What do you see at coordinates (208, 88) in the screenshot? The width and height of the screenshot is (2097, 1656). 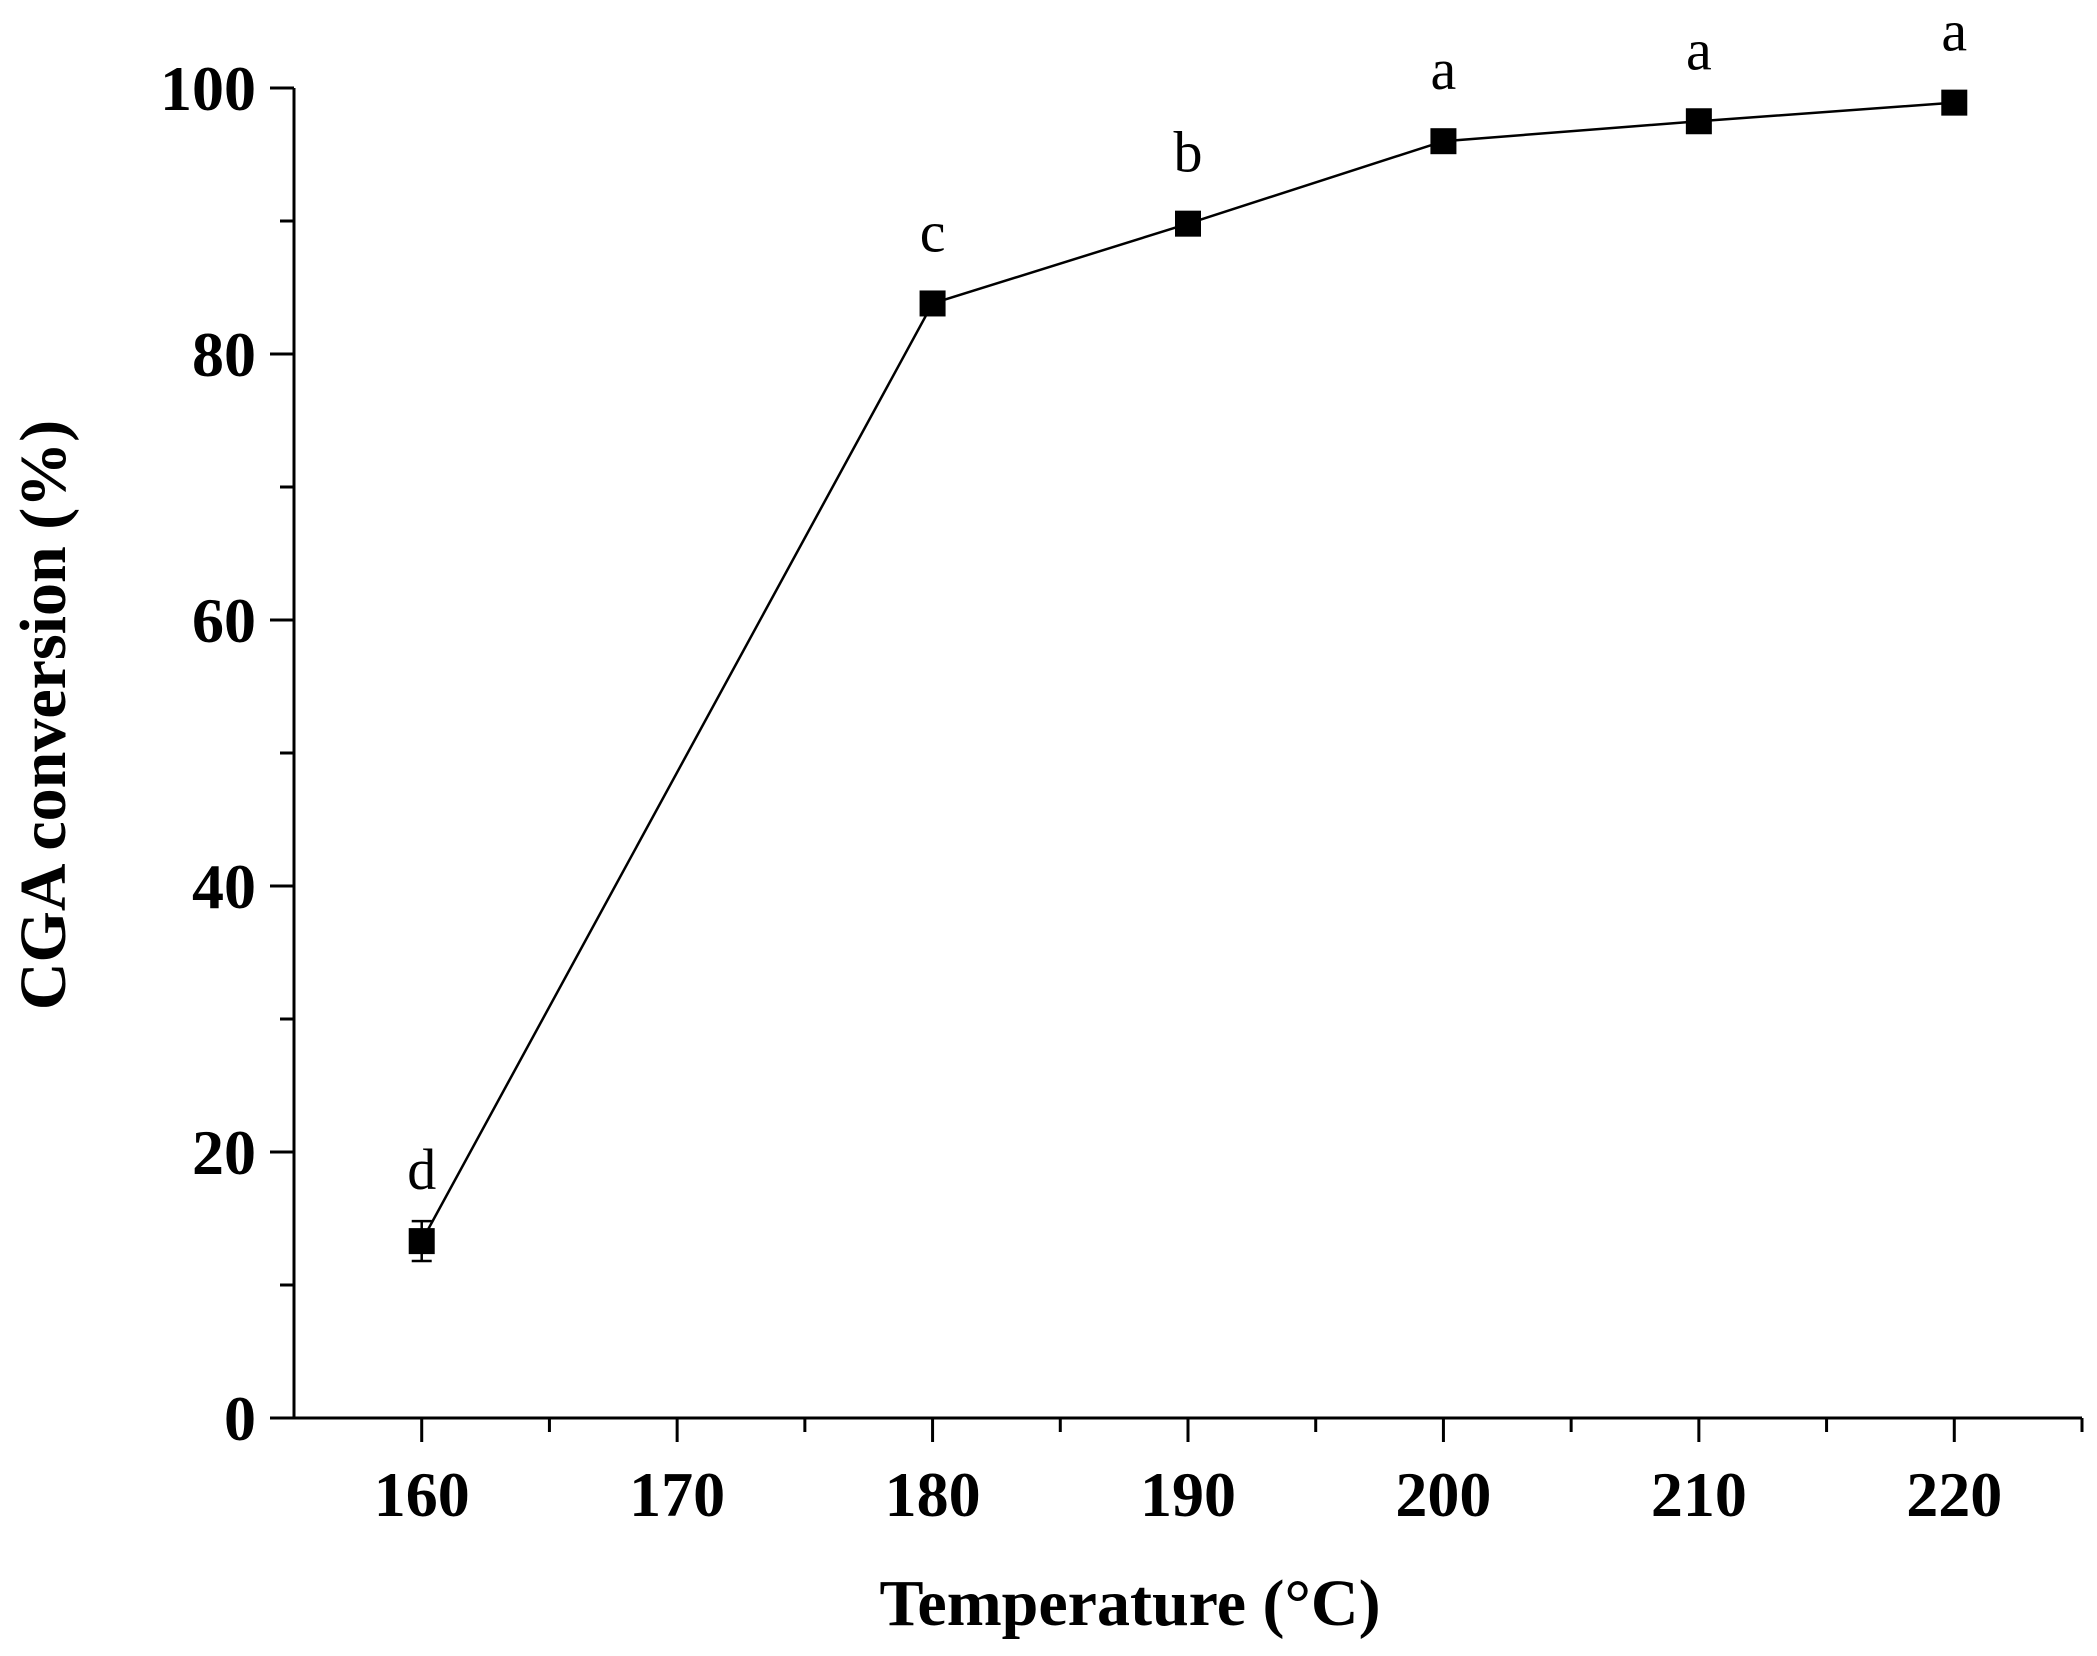 I see `y-tick-label: 100` at bounding box center [208, 88].